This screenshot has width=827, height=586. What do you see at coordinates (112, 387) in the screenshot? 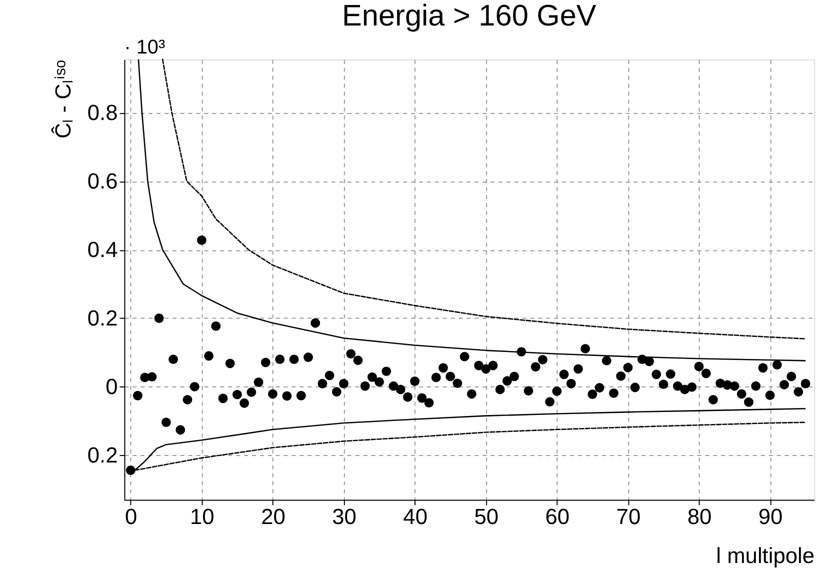
I see `y-tick-label: 0` at bounding box center [112, 387].